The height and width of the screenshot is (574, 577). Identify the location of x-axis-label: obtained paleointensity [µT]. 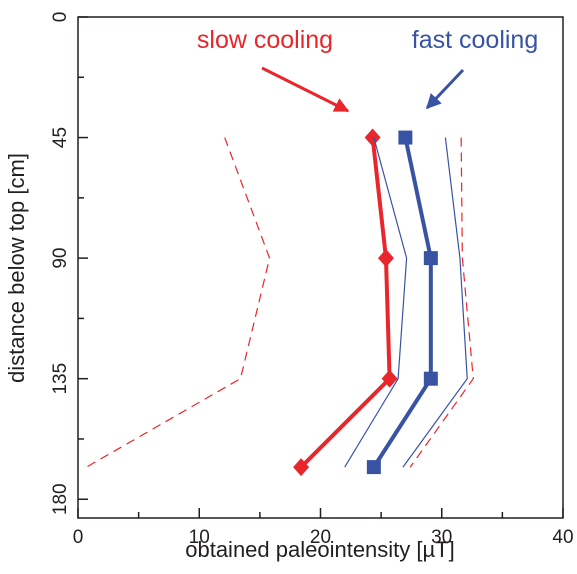
(320, 549).